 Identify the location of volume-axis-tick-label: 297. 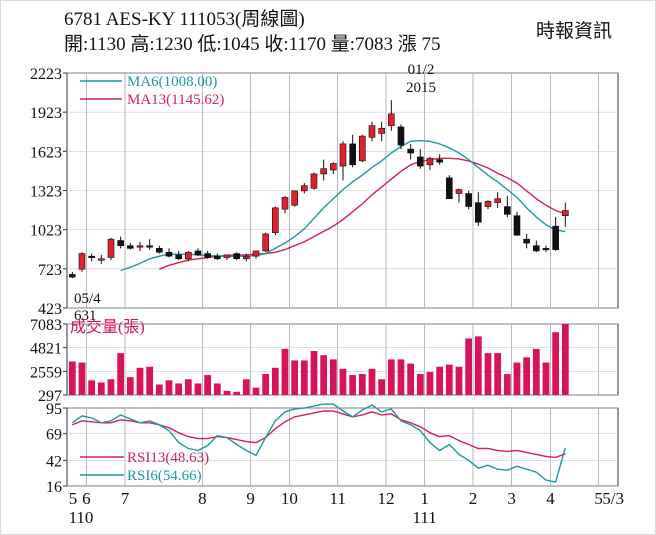
(50, 396).